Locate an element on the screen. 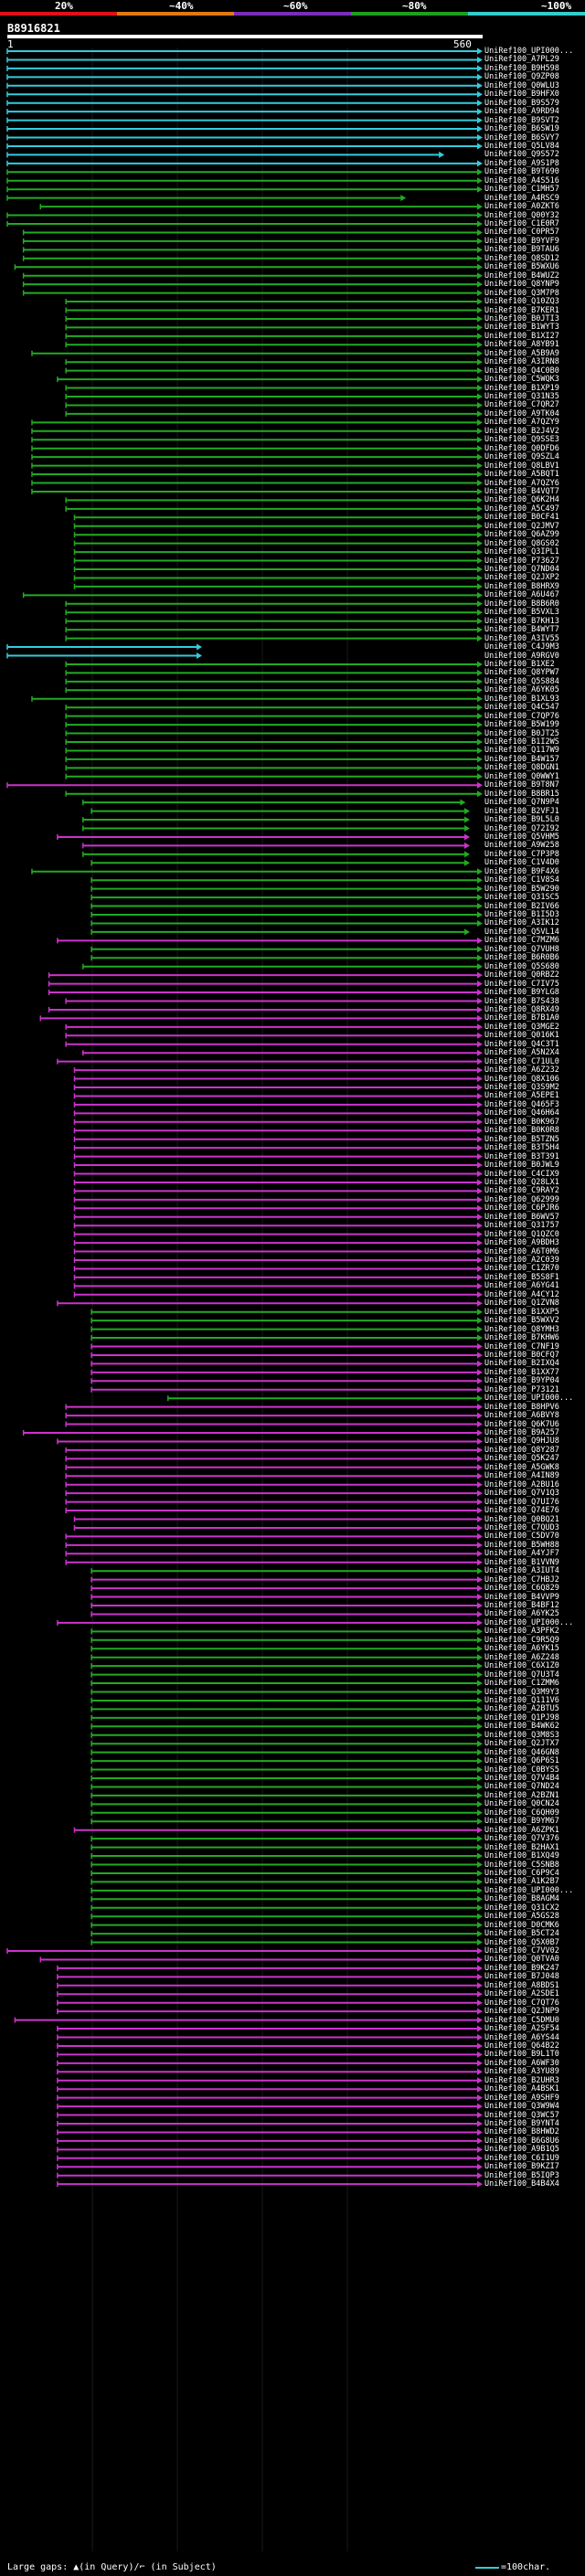  hit-label: UniRef100_Q4C0B0 is located at coordinates (521, 371).